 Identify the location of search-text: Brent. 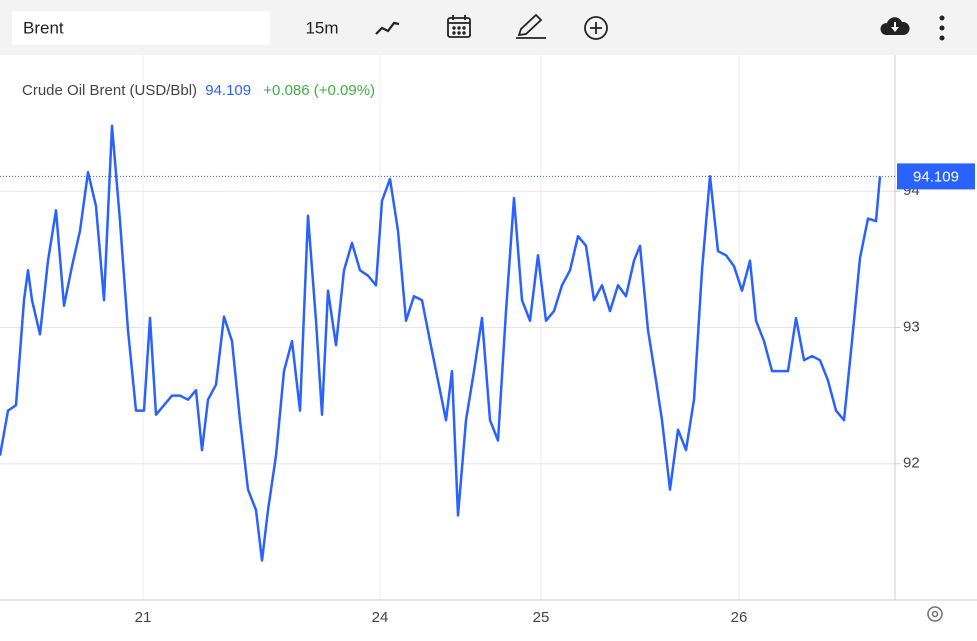
(43, 27).